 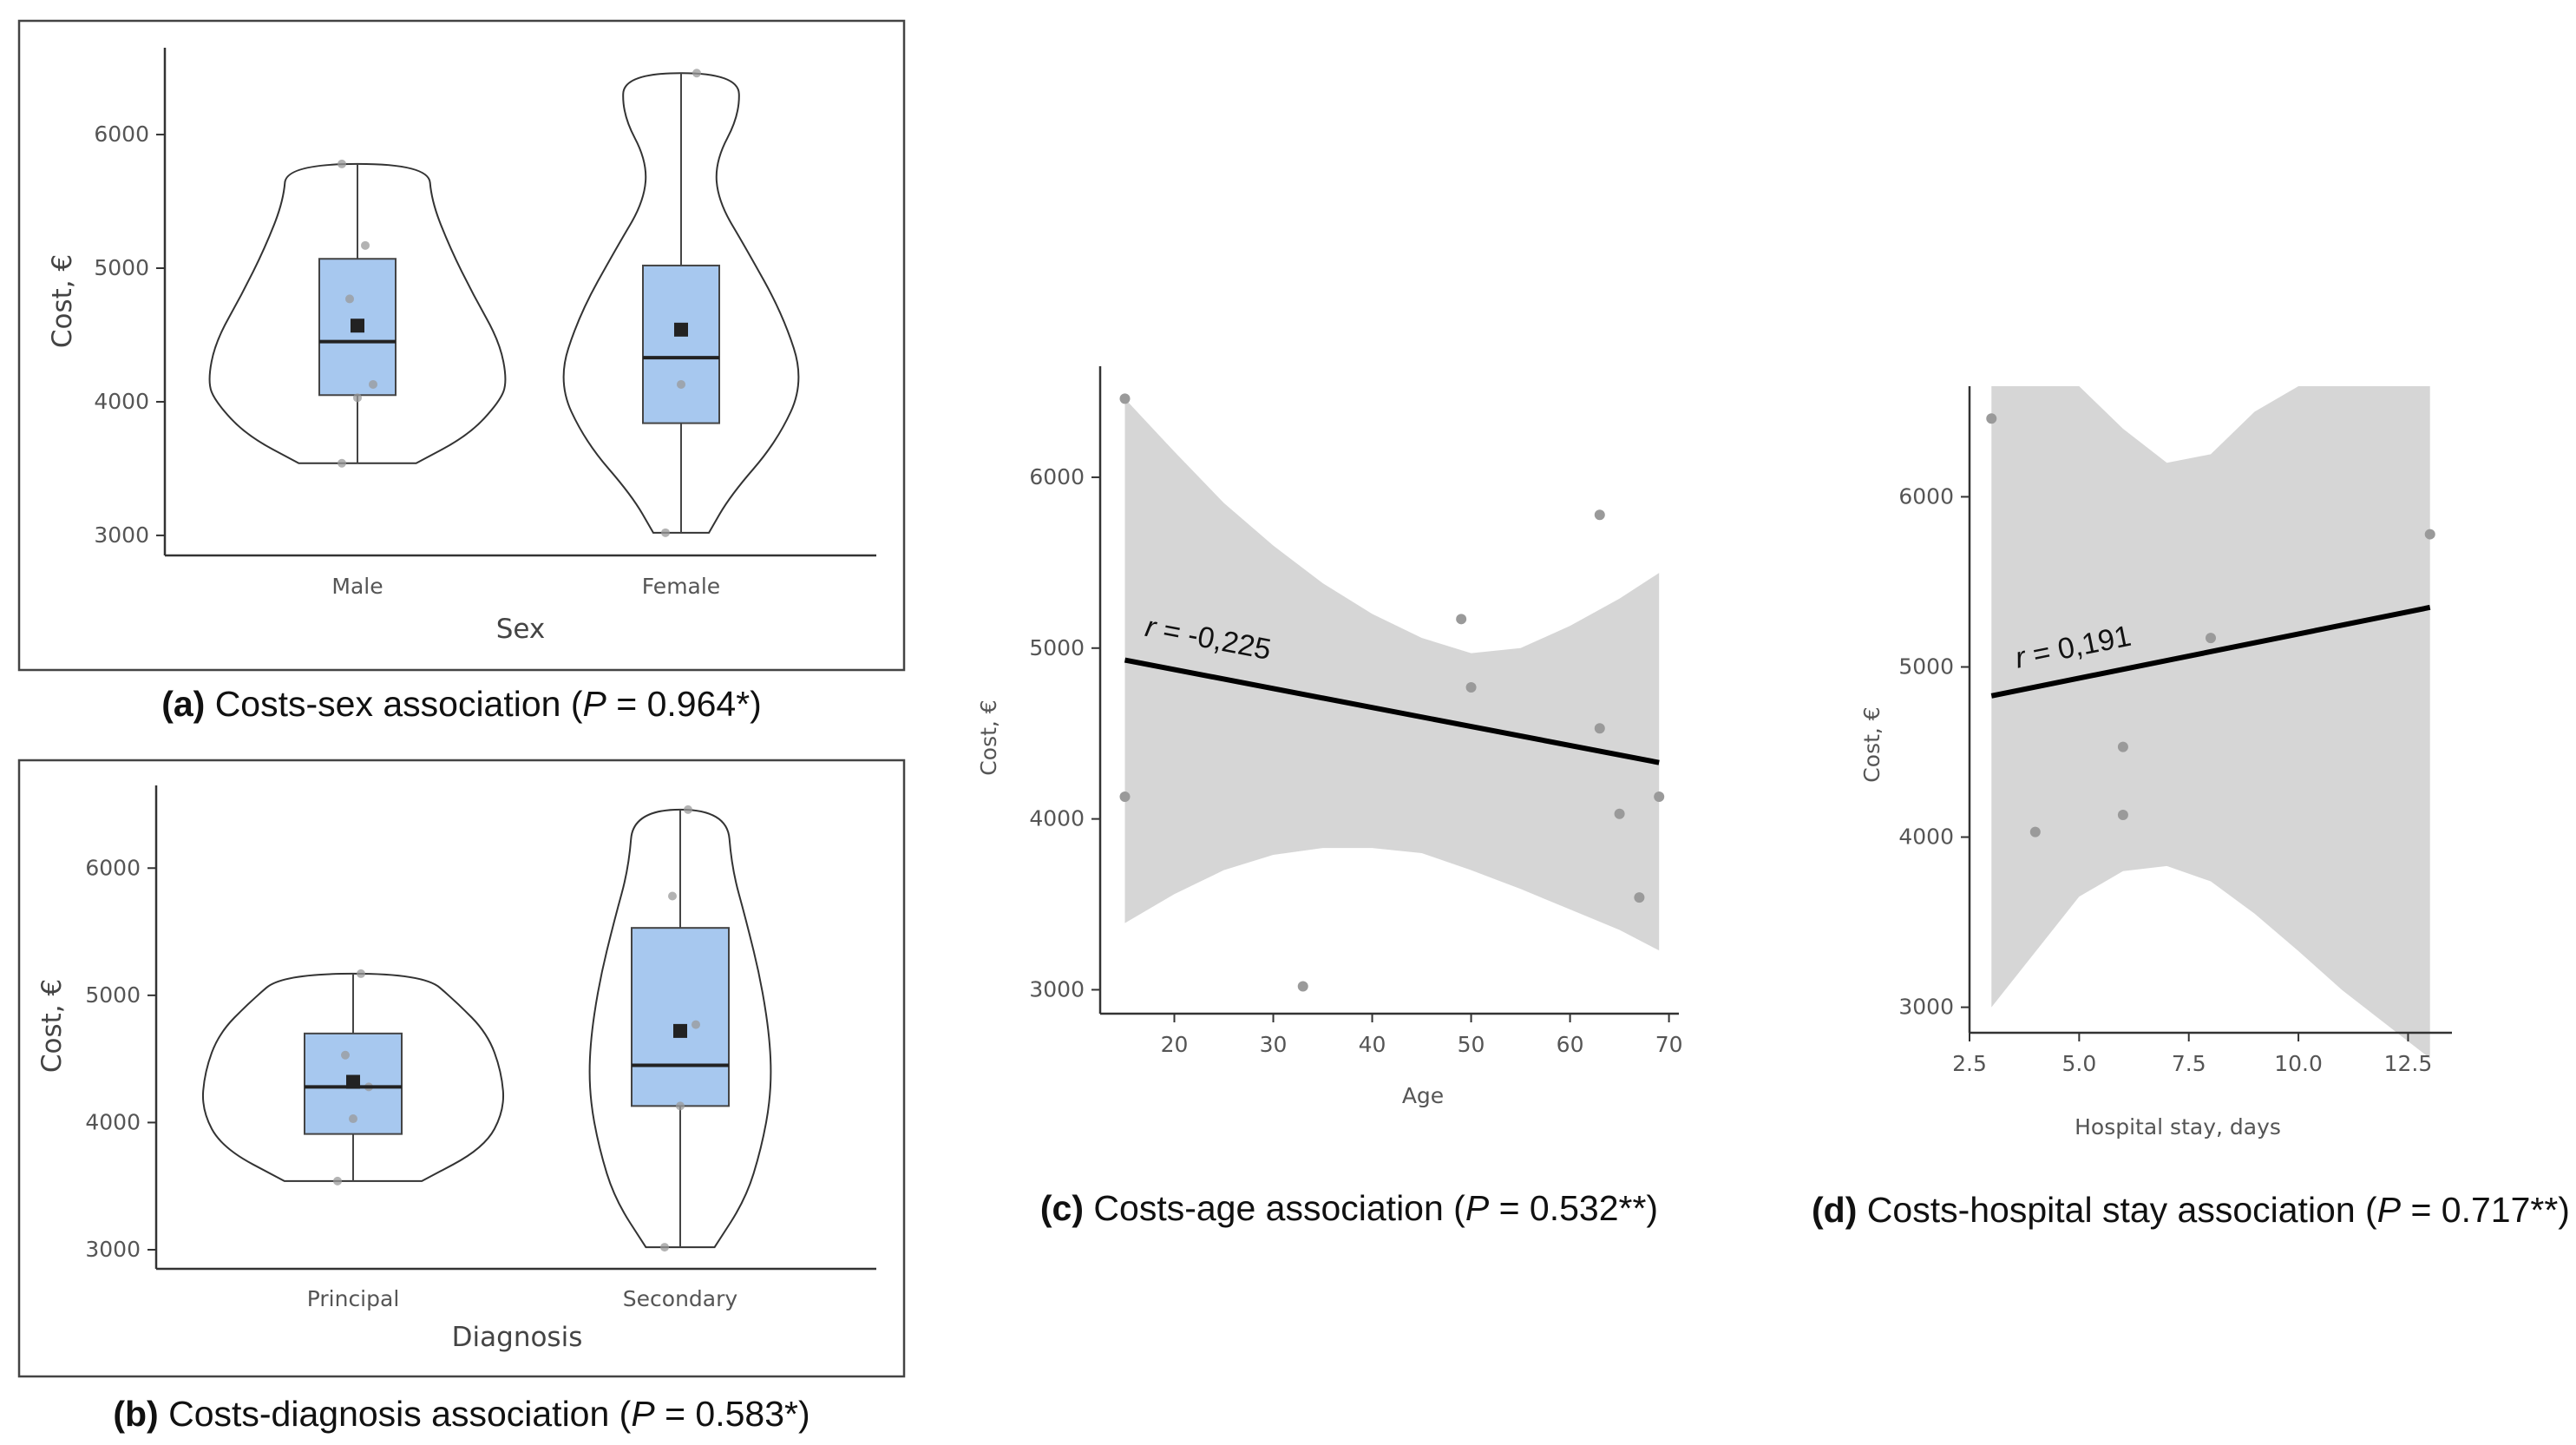 I want to click on panel-a-caption: (a) Costs-sex association (P = 0.964*), so click(x=461, y=704).